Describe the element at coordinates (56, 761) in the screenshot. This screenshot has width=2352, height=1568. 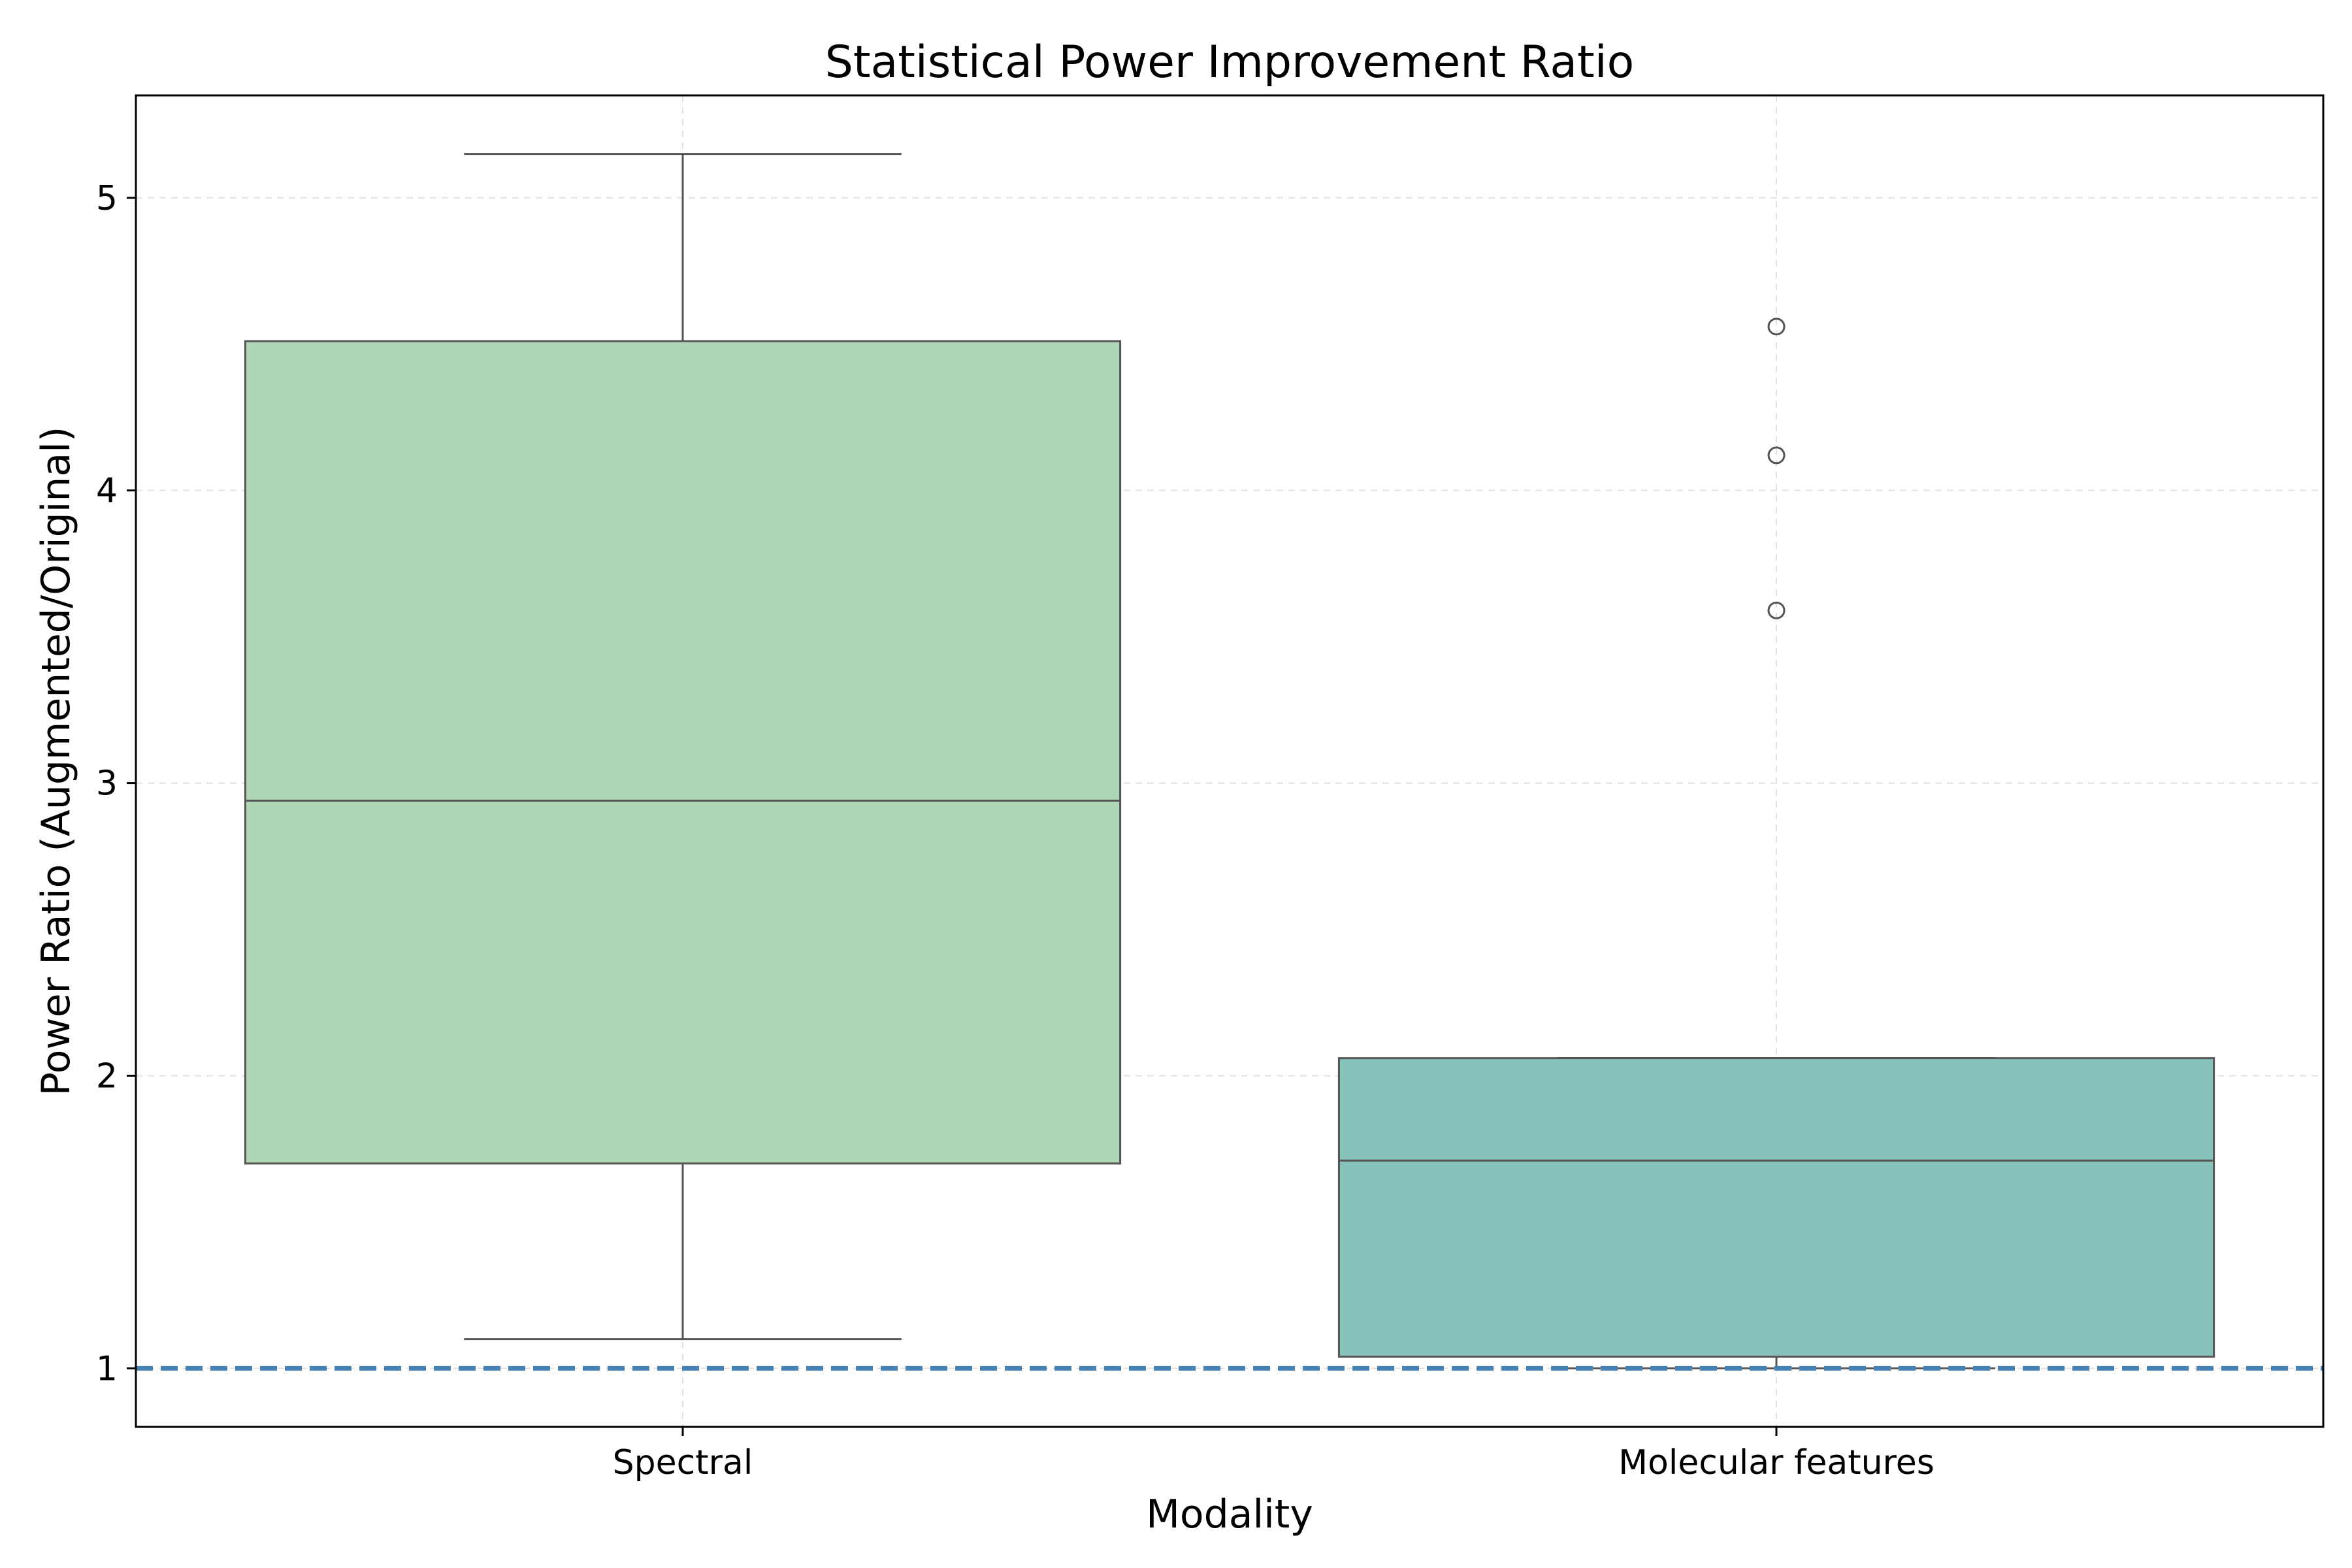
I see `y-axis-label: Power Ratio (Augmented/Original)` at that location.